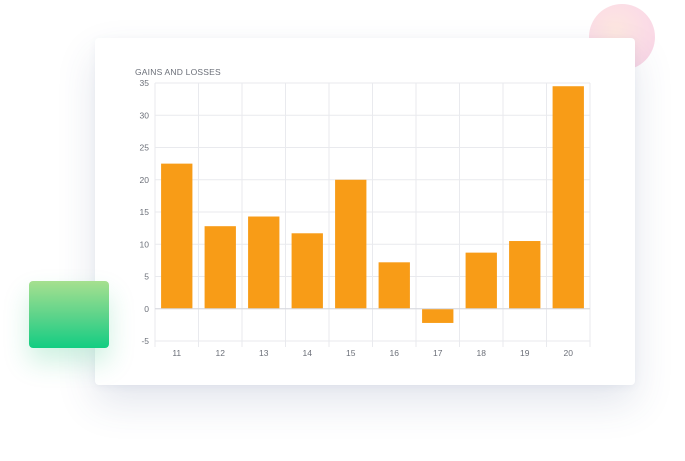 The width and height of the screenshot is (685, 461). I want to click on x-tick-label: 11, so click(176, 353).